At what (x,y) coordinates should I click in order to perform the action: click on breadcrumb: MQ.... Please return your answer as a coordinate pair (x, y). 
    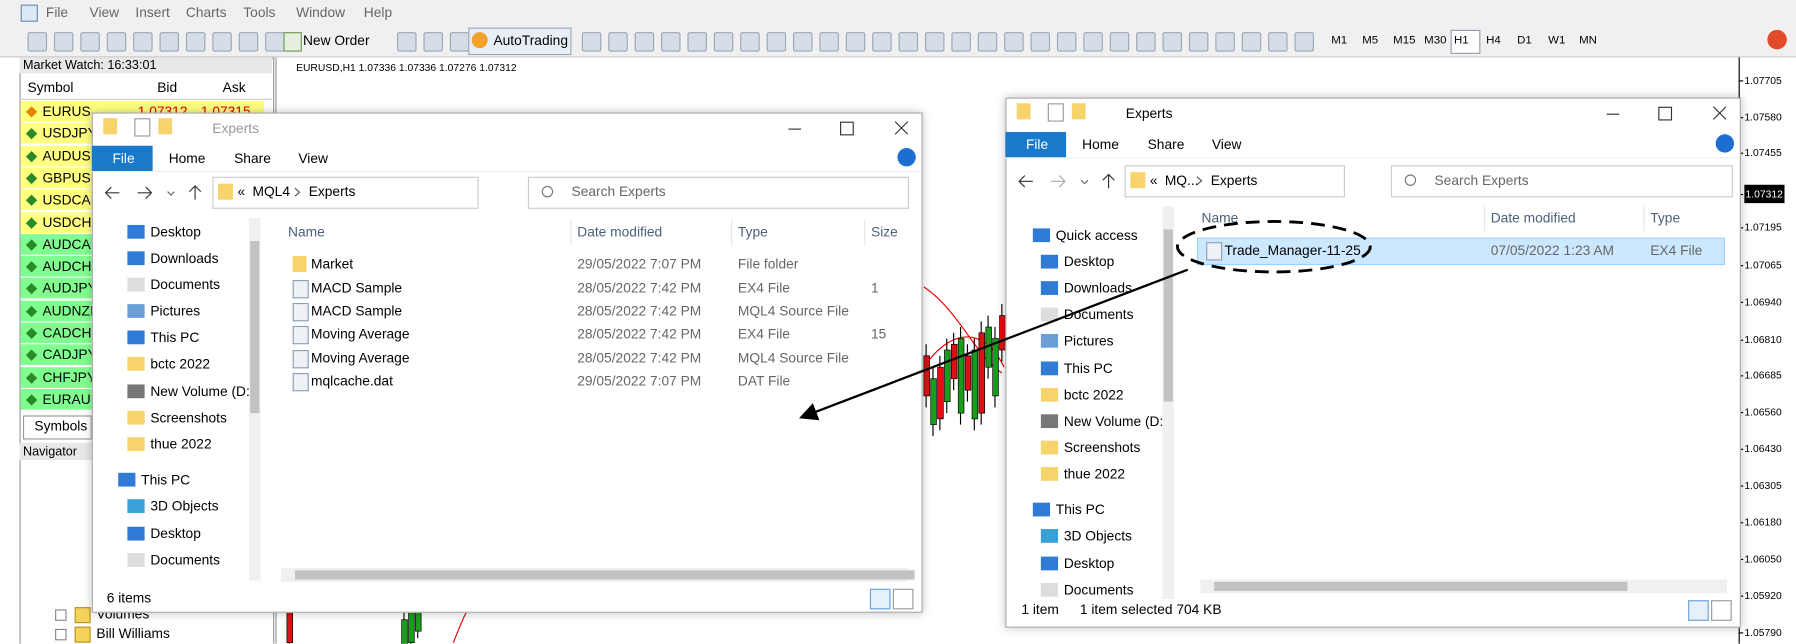
    Looking at the image, I should click on (1181, 180).